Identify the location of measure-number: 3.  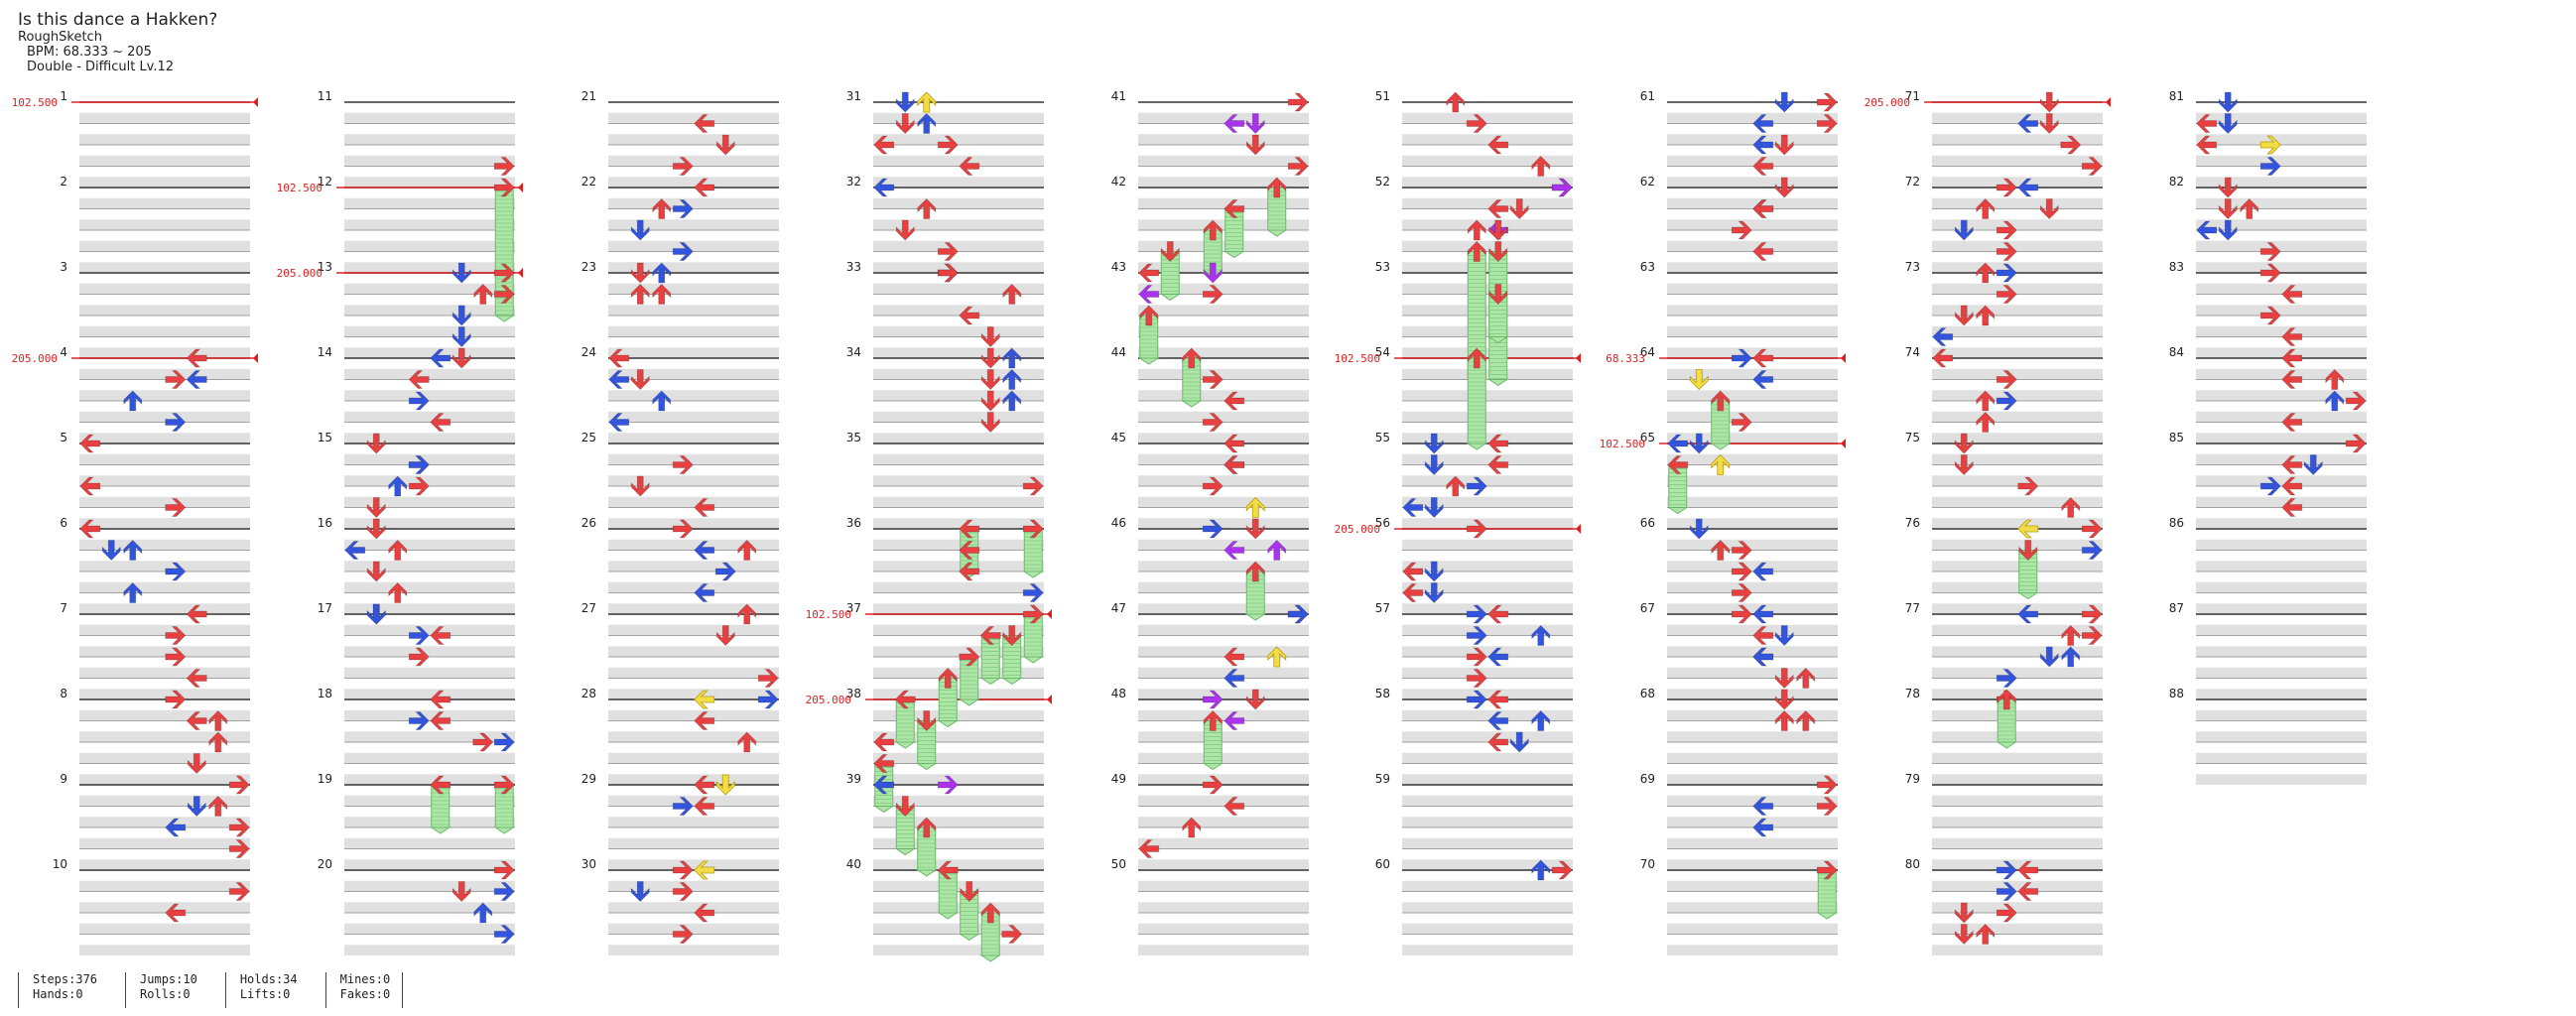
(64, 267).